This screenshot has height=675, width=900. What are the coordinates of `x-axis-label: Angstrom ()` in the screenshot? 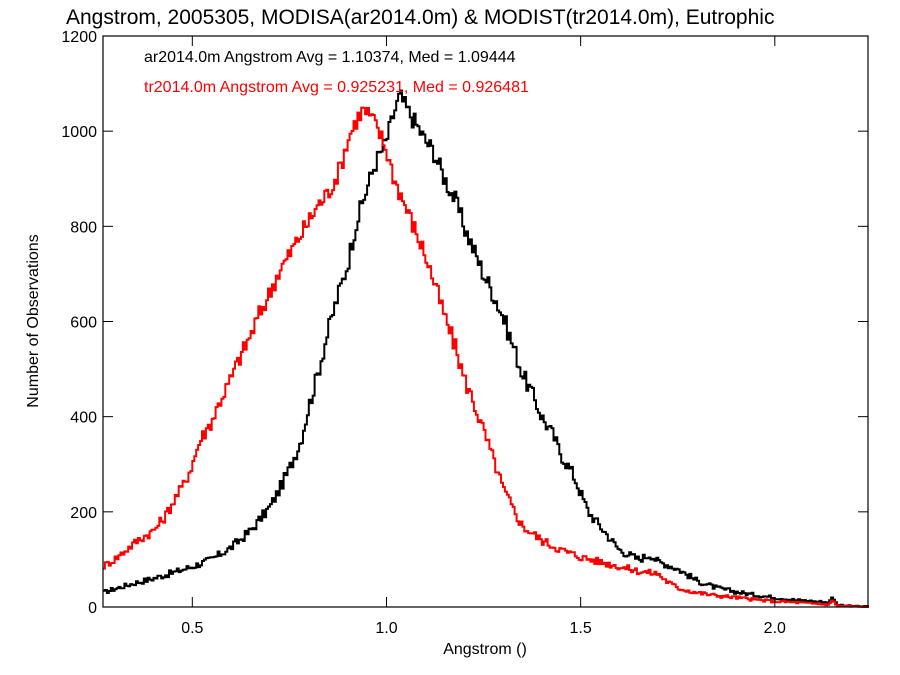 It's located at (485, 649).